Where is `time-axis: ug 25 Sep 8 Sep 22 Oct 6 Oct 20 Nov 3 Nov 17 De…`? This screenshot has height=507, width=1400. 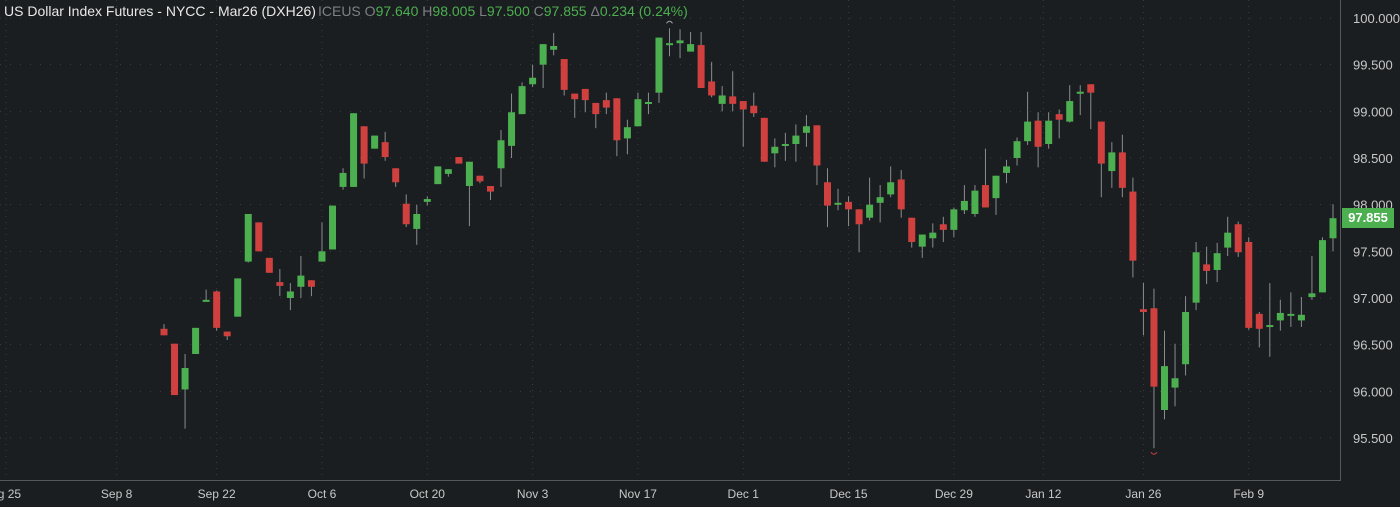
time-axis: ug 25 Sep 8 Sep 22 Oct 6 Oct 20 Nov 3 Nov 17 De… is located at coordinates (632, 494).